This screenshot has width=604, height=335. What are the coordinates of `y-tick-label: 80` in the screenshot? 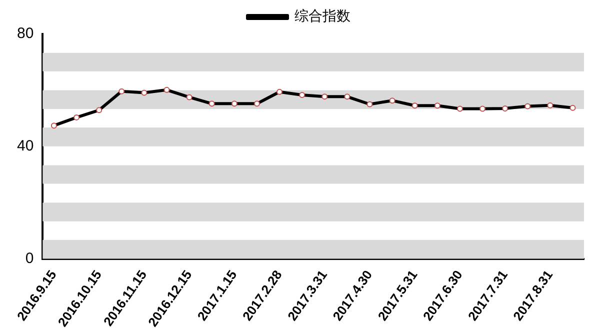 It's located at (25, 33).